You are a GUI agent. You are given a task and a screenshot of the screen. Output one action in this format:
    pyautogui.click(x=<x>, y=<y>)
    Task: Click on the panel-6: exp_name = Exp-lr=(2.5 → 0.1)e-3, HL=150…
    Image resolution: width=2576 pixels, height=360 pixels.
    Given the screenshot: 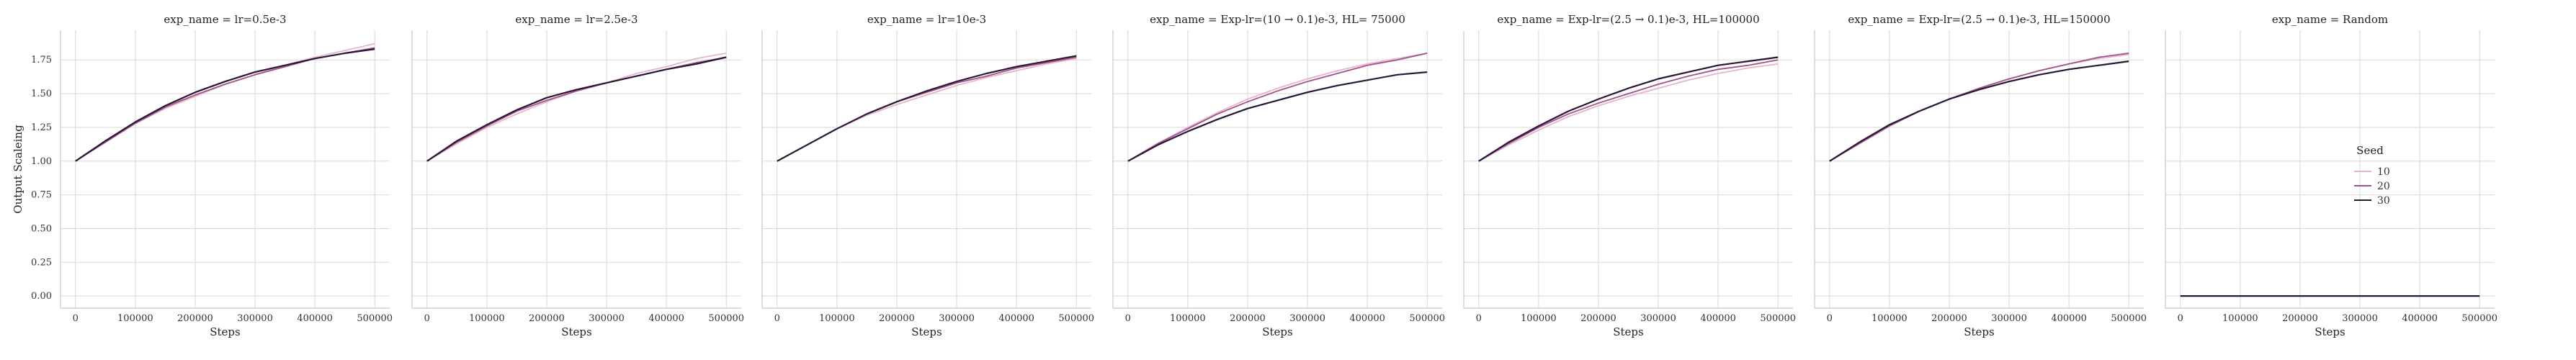 What is the action you would take?
    pyautogui.click(x=1980, y=175)
    